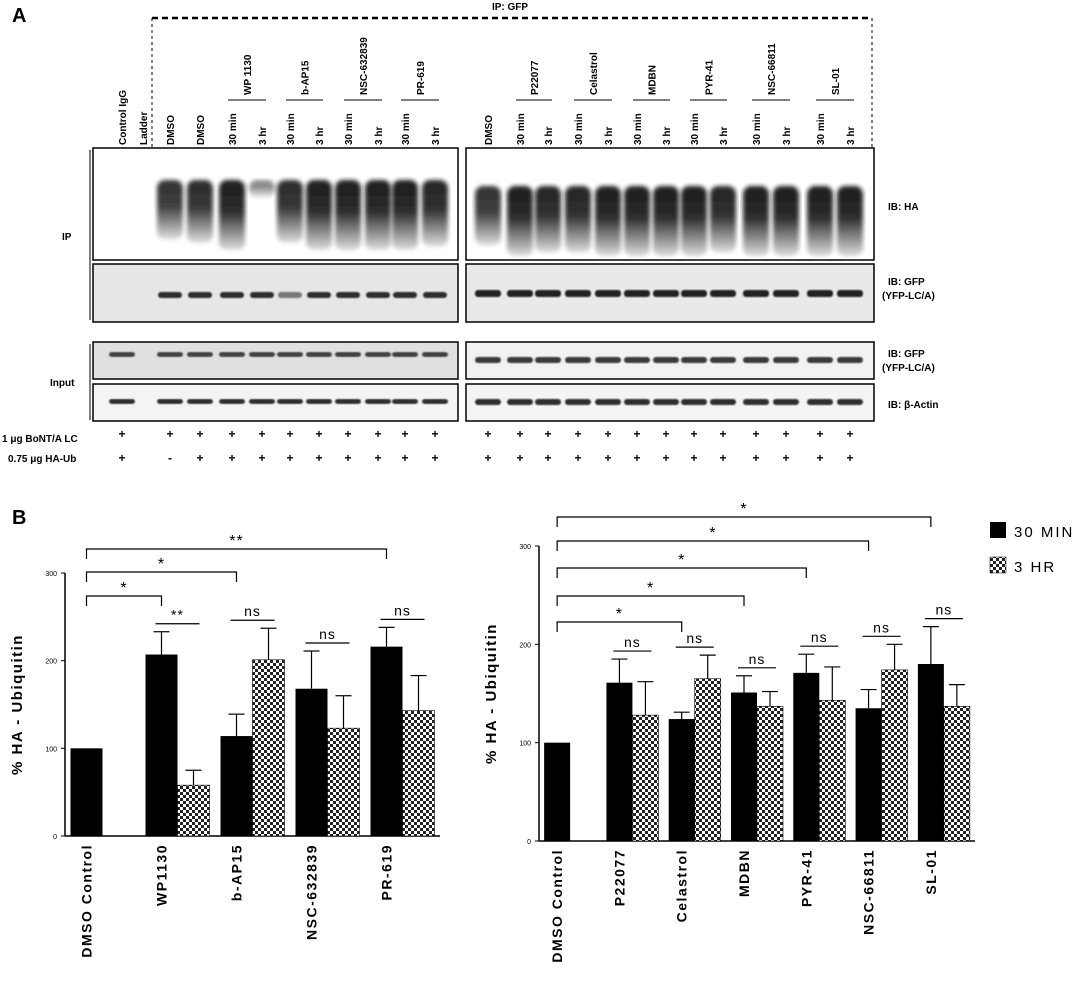 The image size is (1079, 988). I want to click on treatment-mark: -, so click(170, 458).